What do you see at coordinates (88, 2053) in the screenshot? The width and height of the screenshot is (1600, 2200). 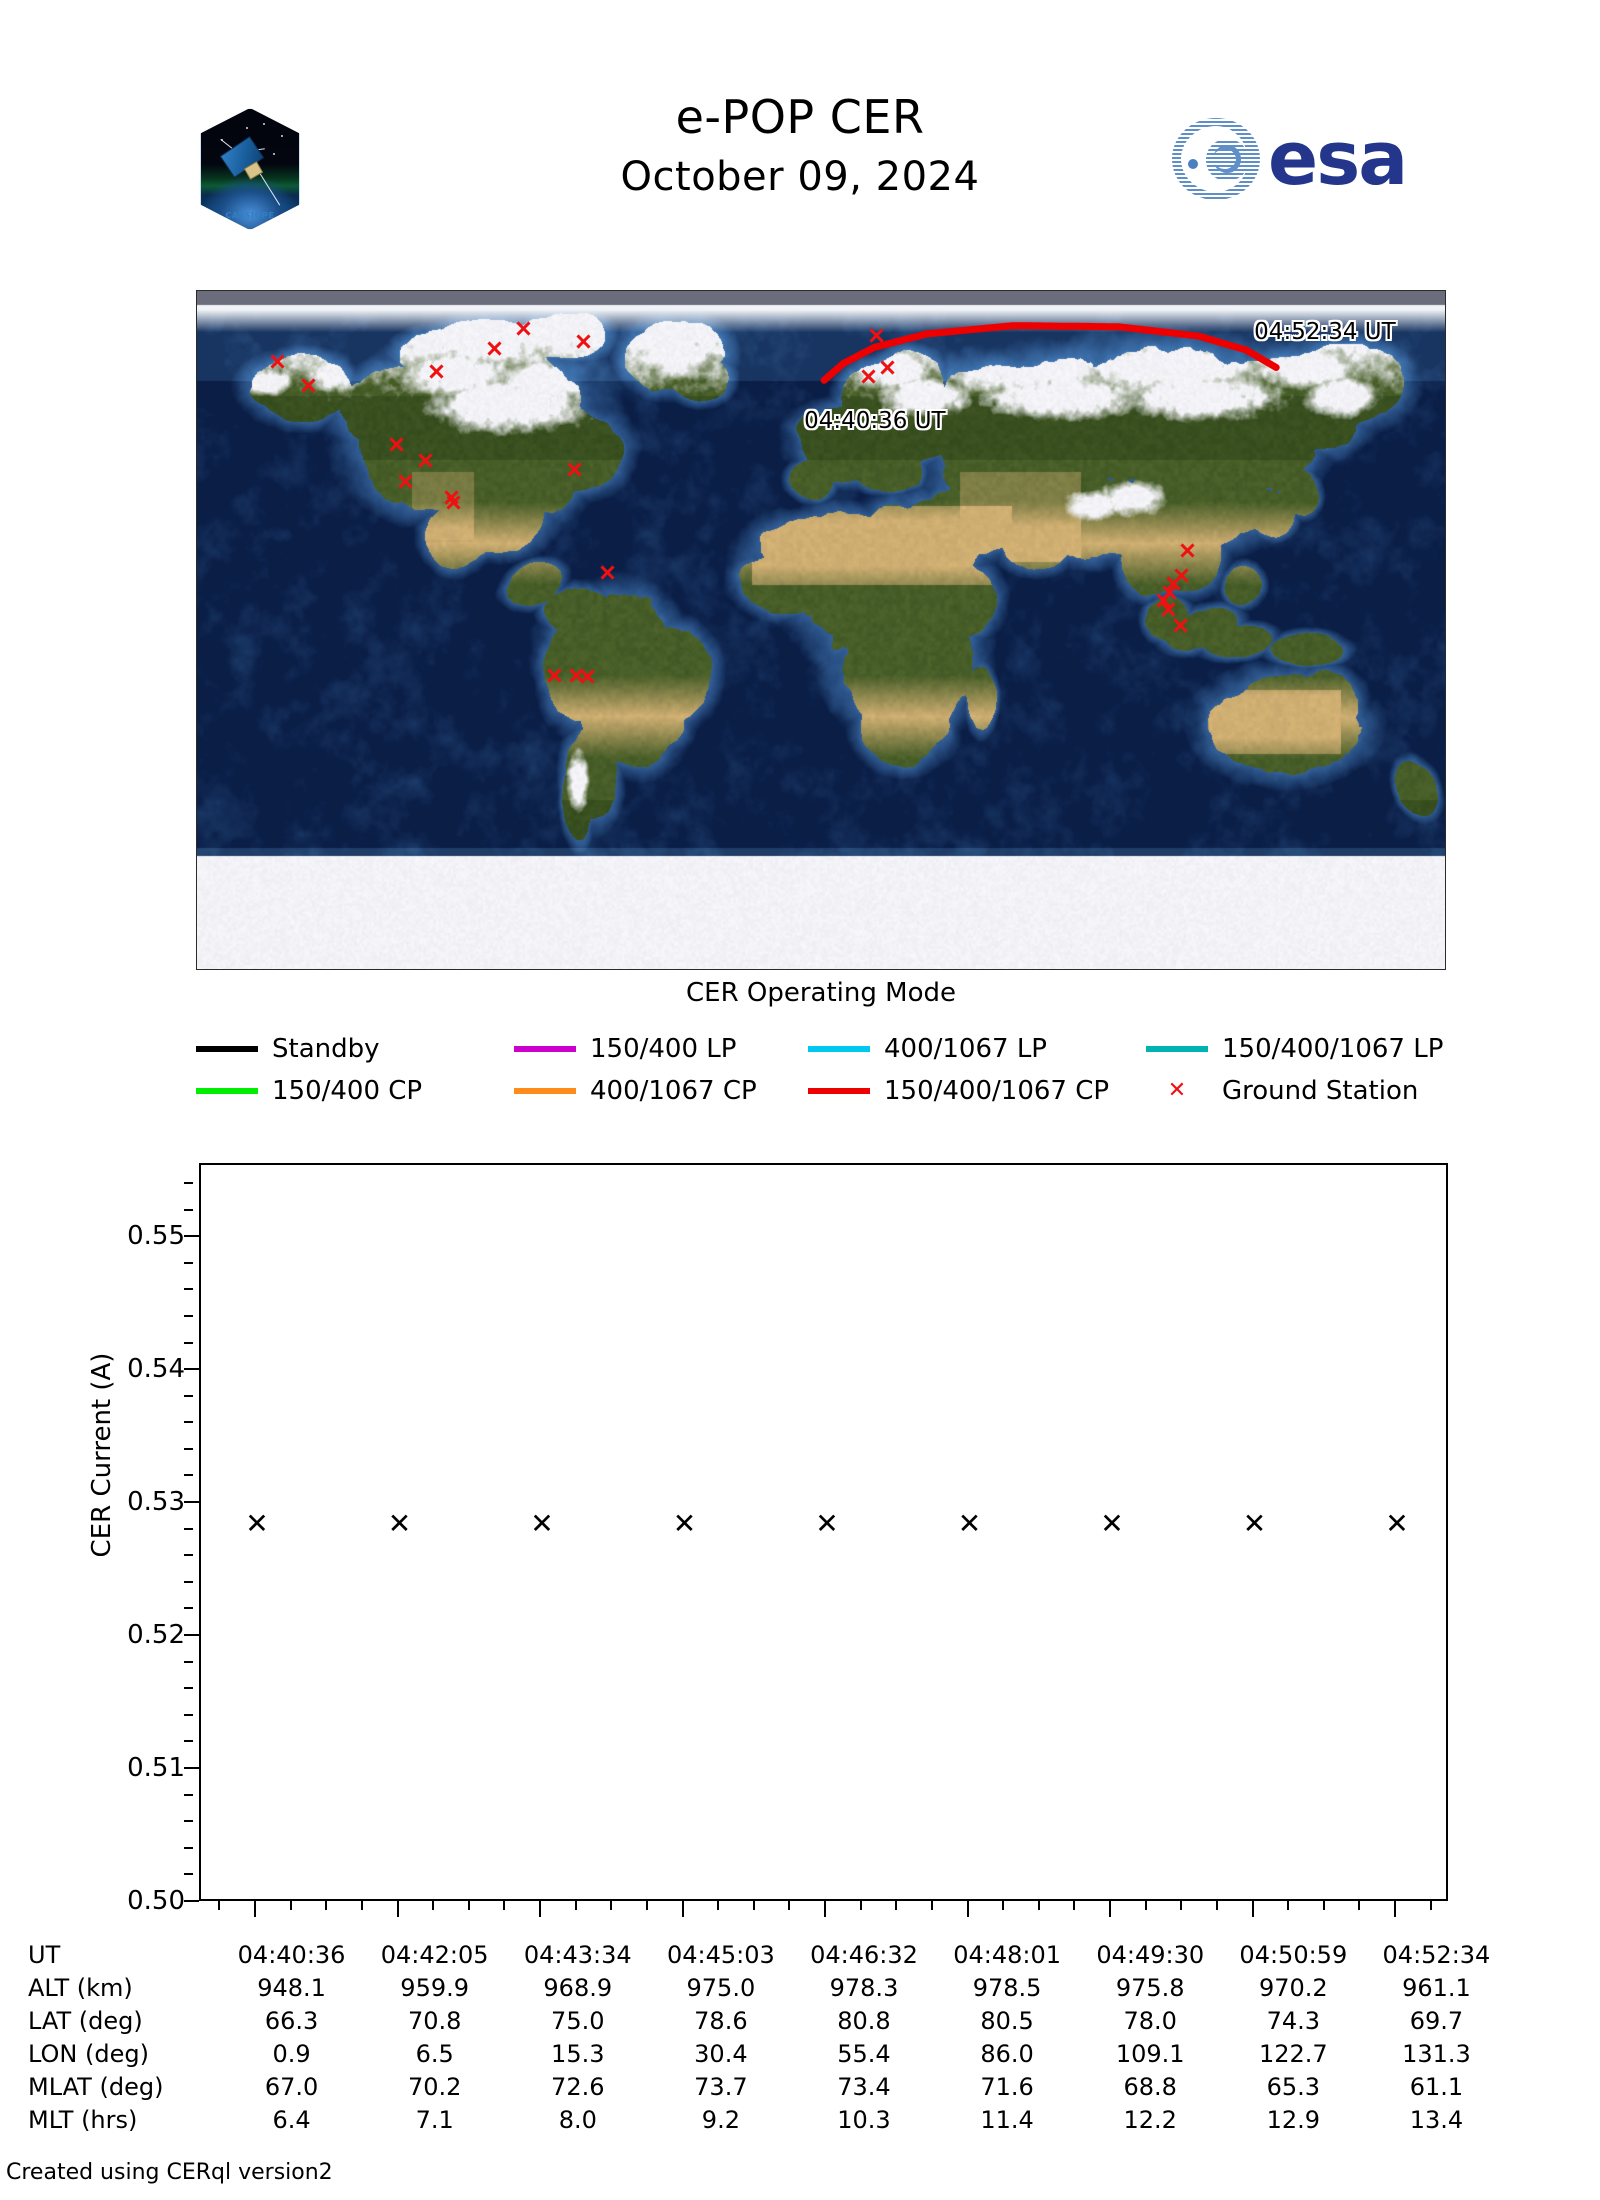 I see `table-row-label: LON (deg)` at bounding box center [88, 2053].